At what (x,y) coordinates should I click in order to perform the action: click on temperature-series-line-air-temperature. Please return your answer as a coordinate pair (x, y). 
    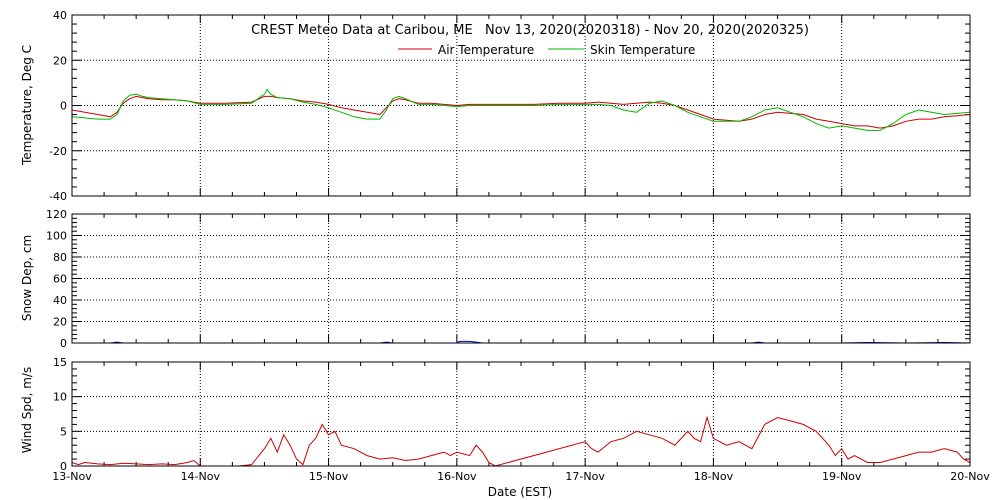
    Looking at the image, I should click on (521, 112).